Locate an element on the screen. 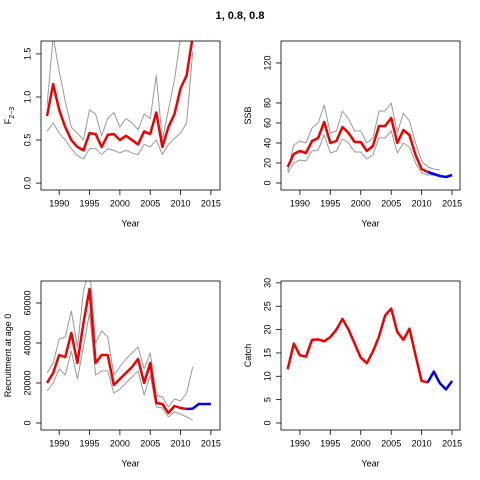 This screenshot has width=480, height=480. y-tick-label: 10 is located at coordinates (267, 376).